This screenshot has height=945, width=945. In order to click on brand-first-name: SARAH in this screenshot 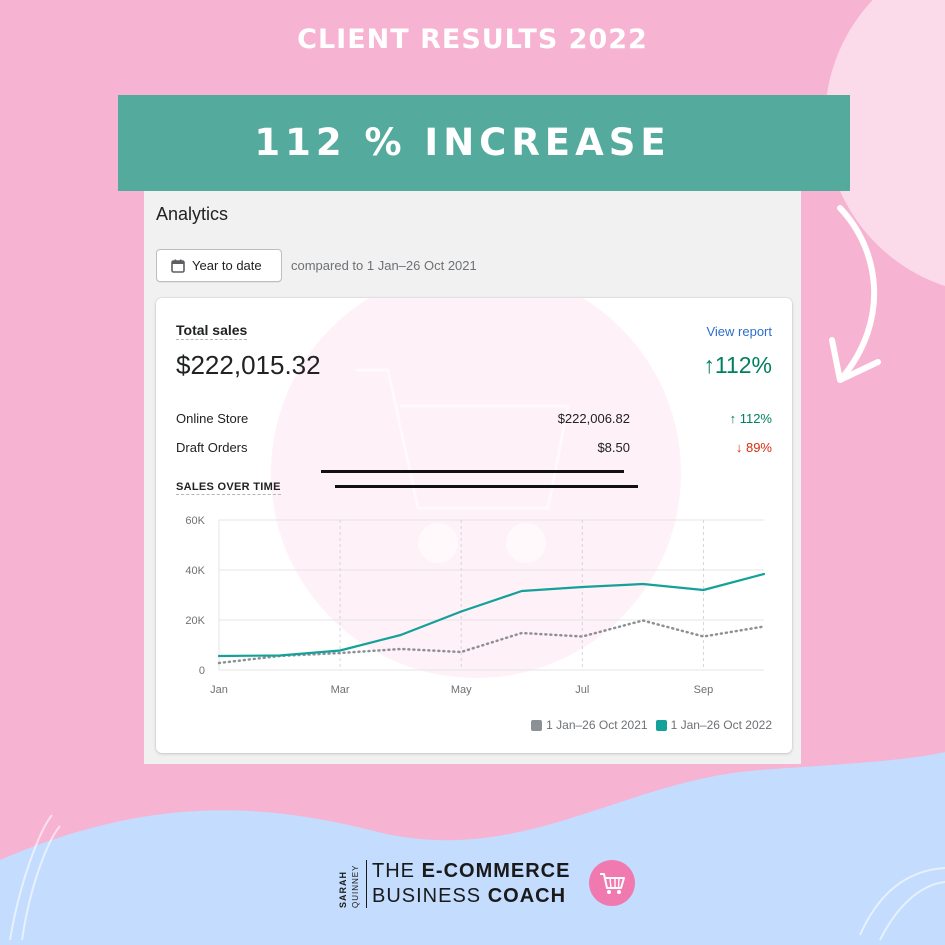, I will do `click(343, 889)`.